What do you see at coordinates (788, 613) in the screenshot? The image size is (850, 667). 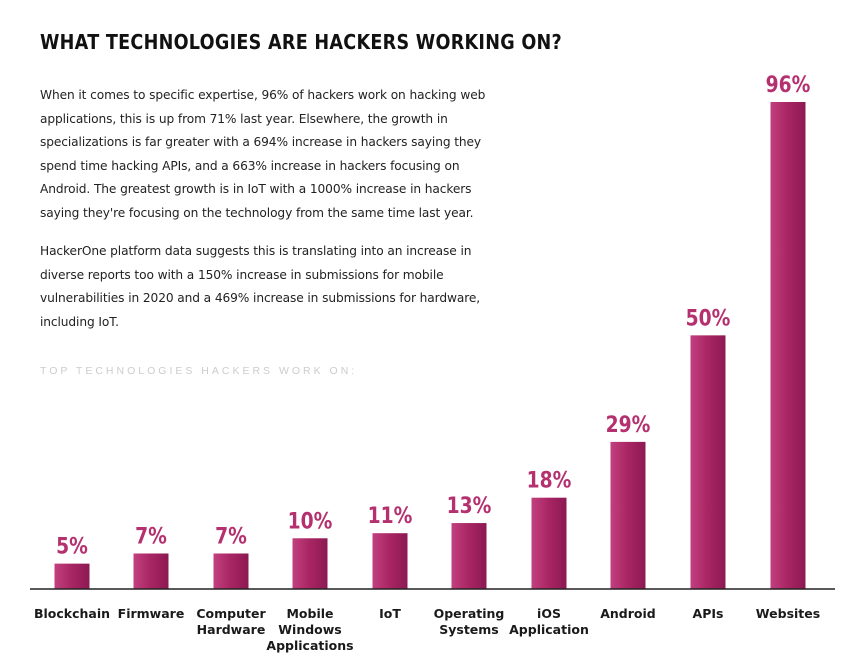 I see `category-label-9-line-0: Websites` at bounding box center [788, 613].